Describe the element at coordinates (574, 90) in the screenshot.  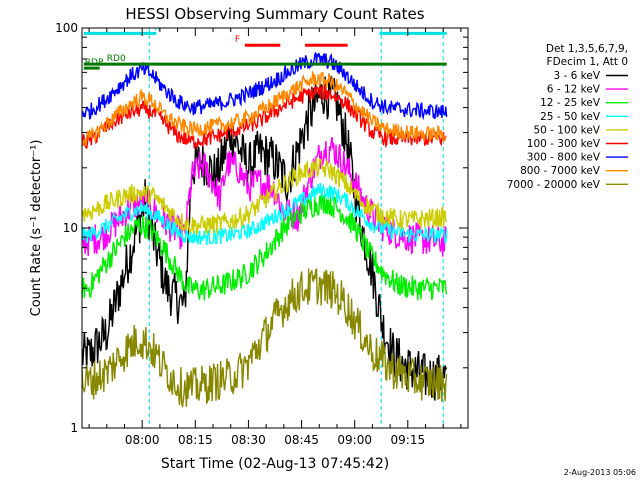
I see `legend-entry-label: 6 - 12 keV` at that location.